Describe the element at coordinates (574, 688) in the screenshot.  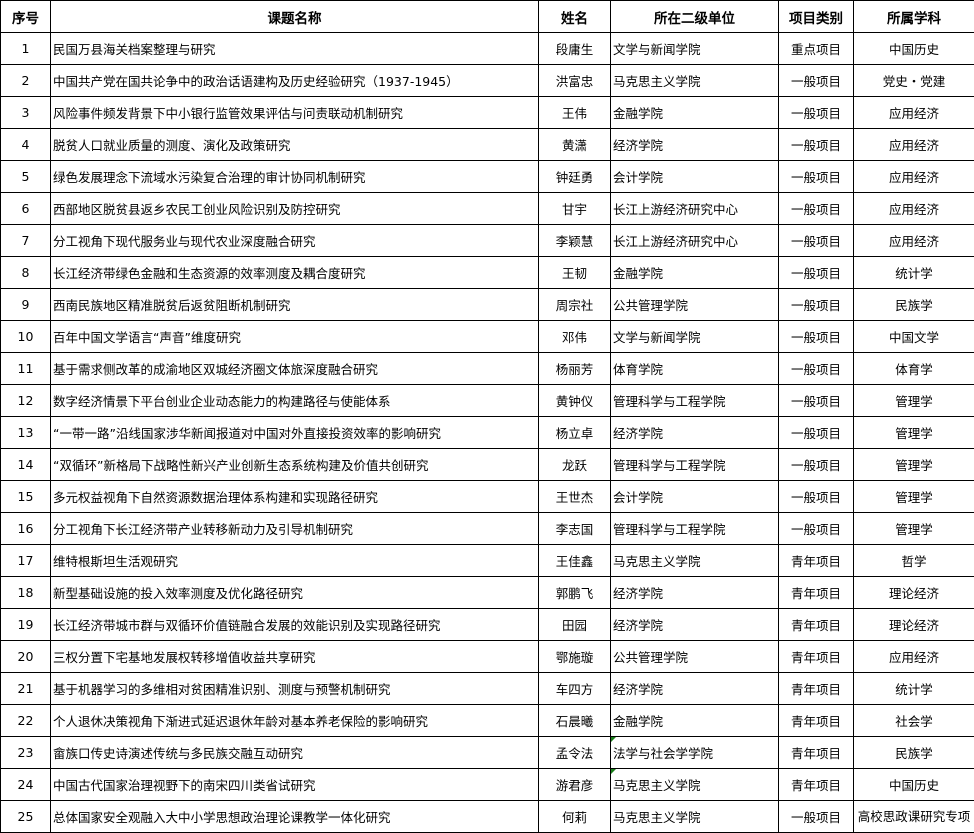
I see `cell-name: 车四方` at that location.